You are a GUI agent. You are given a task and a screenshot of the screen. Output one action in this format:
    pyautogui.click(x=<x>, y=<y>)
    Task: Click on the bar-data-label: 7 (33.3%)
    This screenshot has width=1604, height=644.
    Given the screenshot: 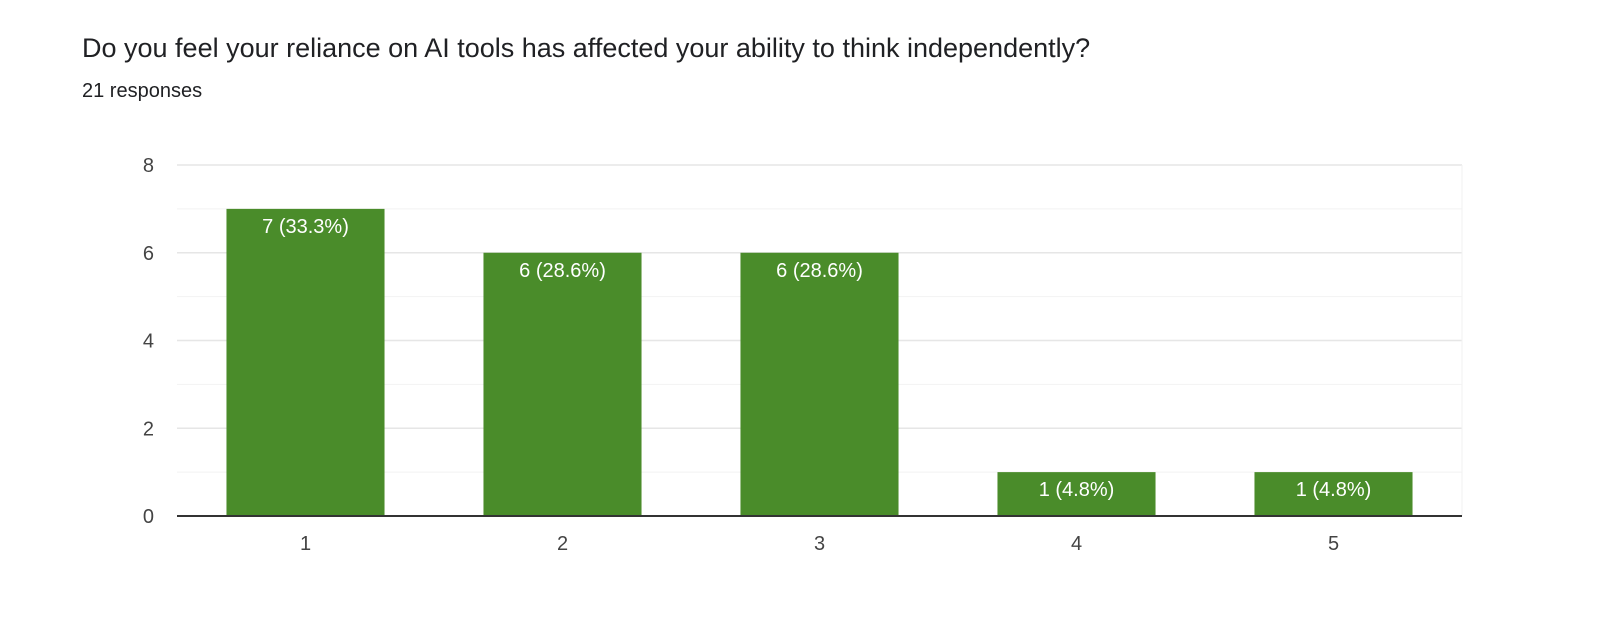 What is the action you would take?
    pyautogui.click(x=305, y=227)
    